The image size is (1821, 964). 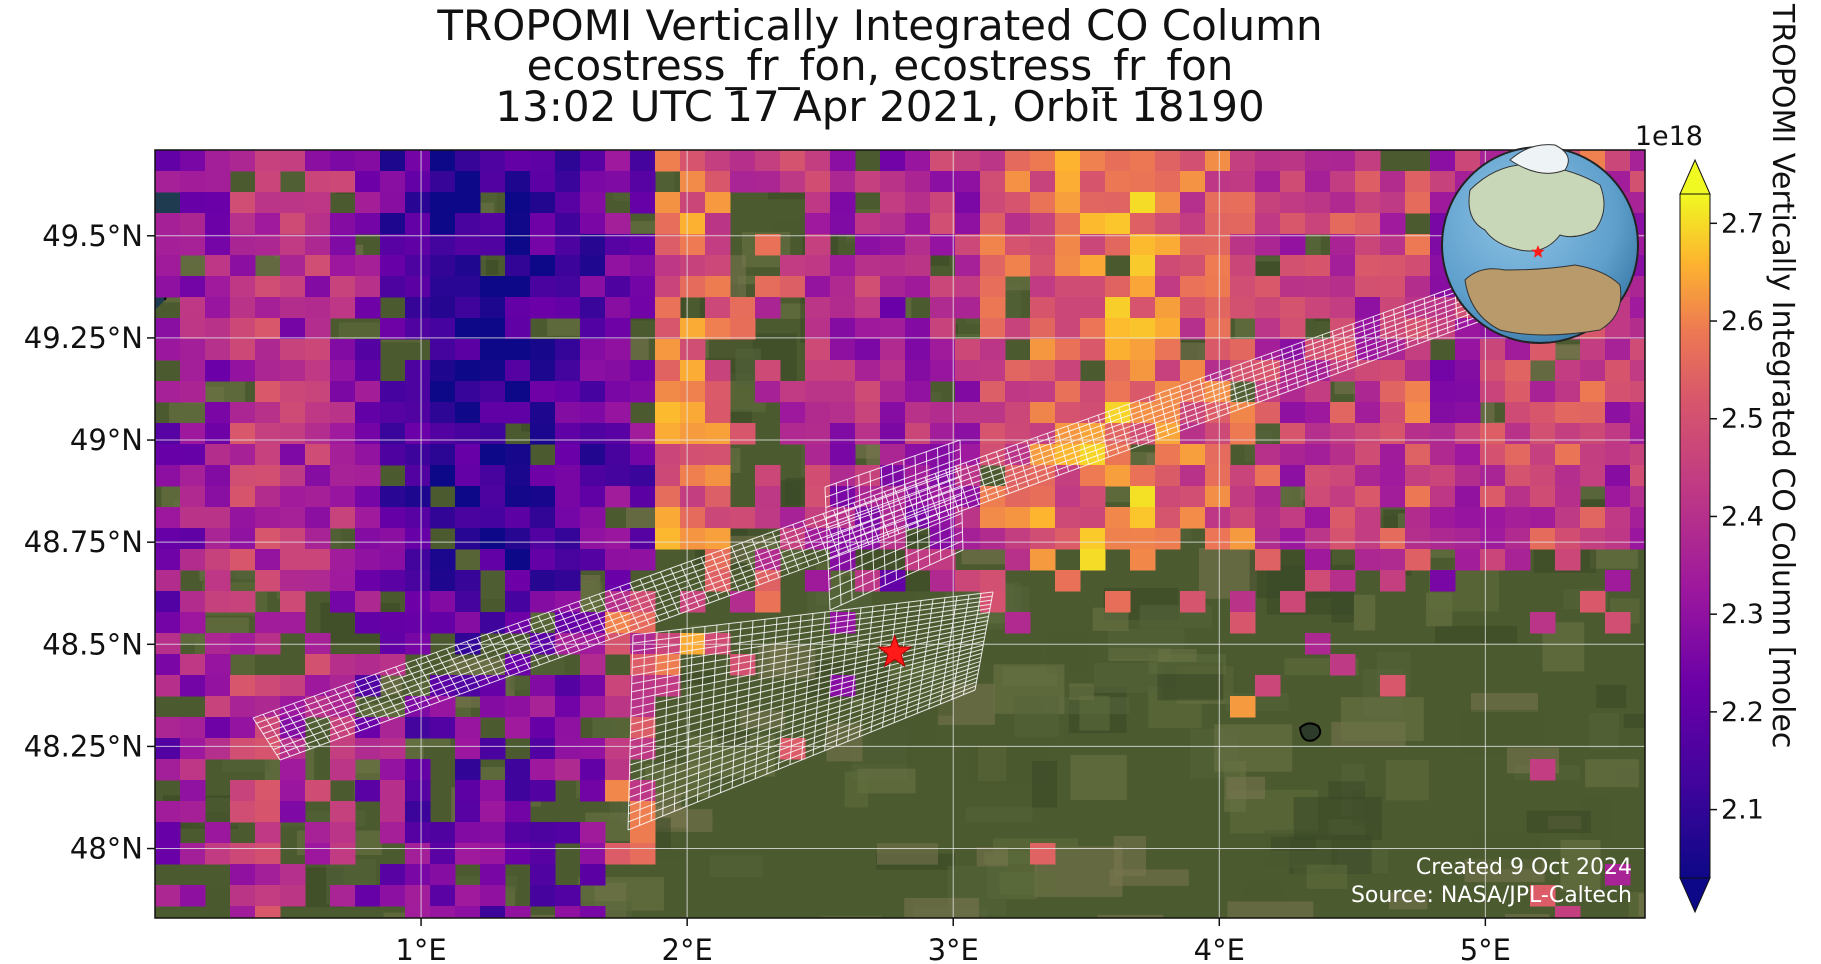 What do you see at coordinates (1695, 176) in the screenshot?
I see `colorbar-max-extend` at bounding box center [1695, 176].